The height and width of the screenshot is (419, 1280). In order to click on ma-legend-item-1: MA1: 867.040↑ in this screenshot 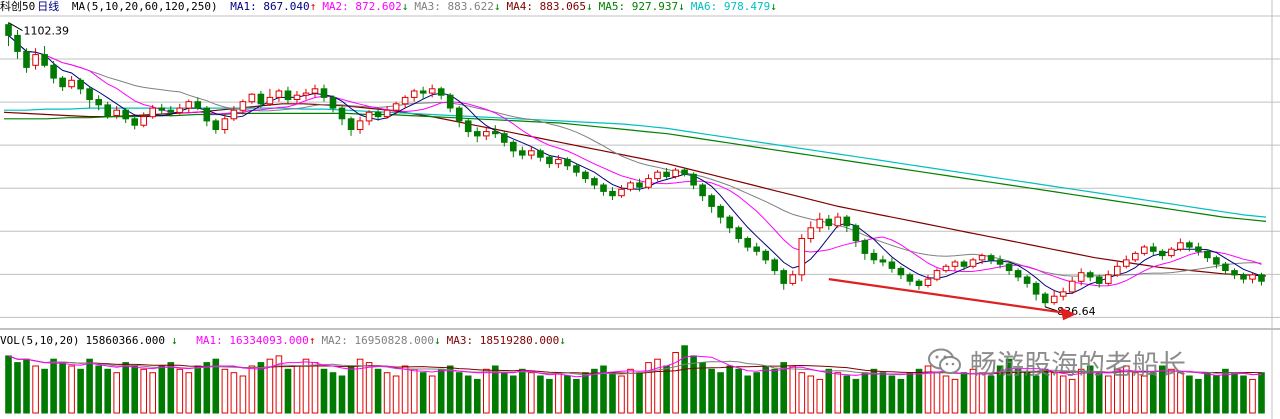, I will do `click(273, 6)`.